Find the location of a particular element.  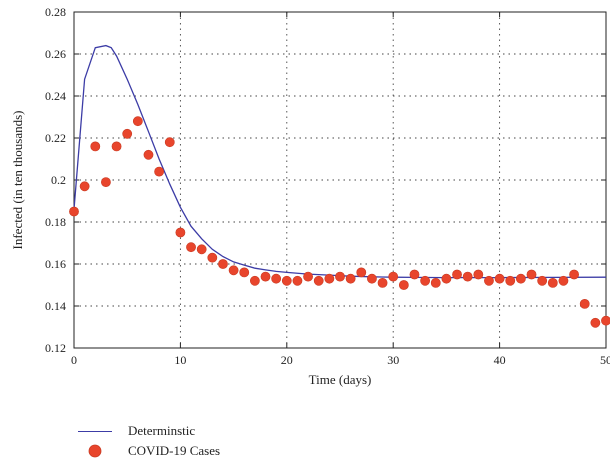

legend-label-determinstic: Determinstic is located at coordinates (162, 430).